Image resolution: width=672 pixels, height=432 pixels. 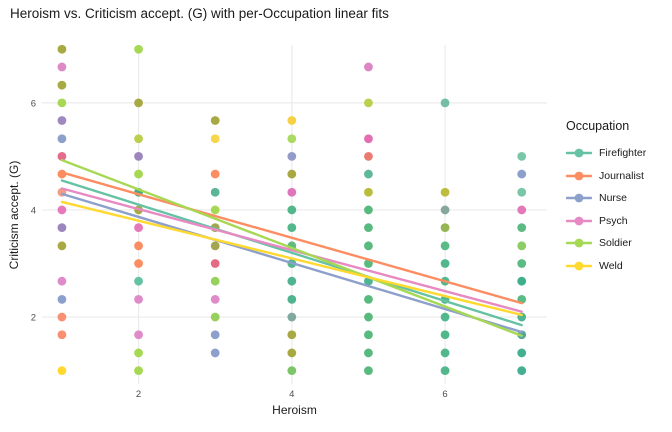 I want to click on legend-label: Nurse, so click(x=613, y=198).